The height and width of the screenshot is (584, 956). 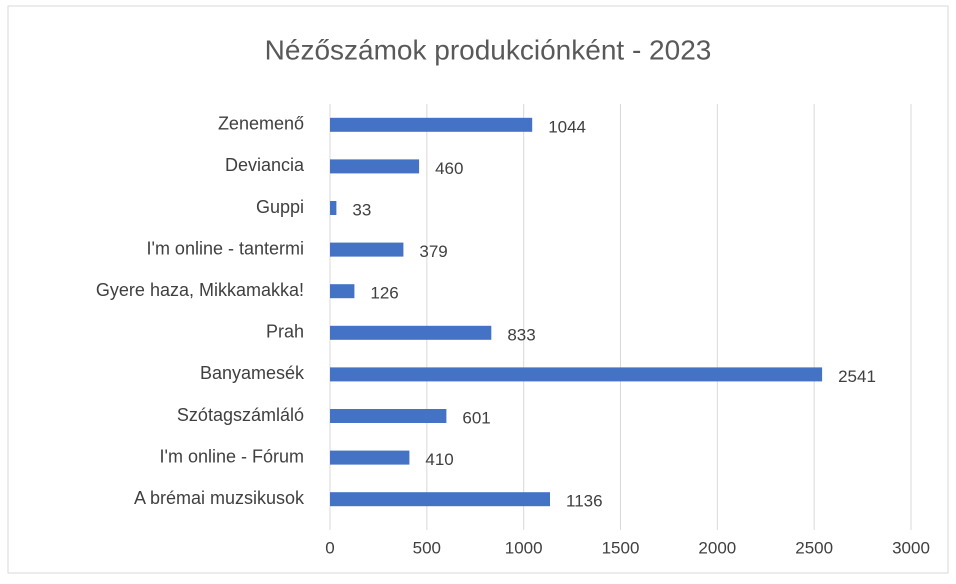 I want to click on value-label: 126, so click(x=384, y=293).